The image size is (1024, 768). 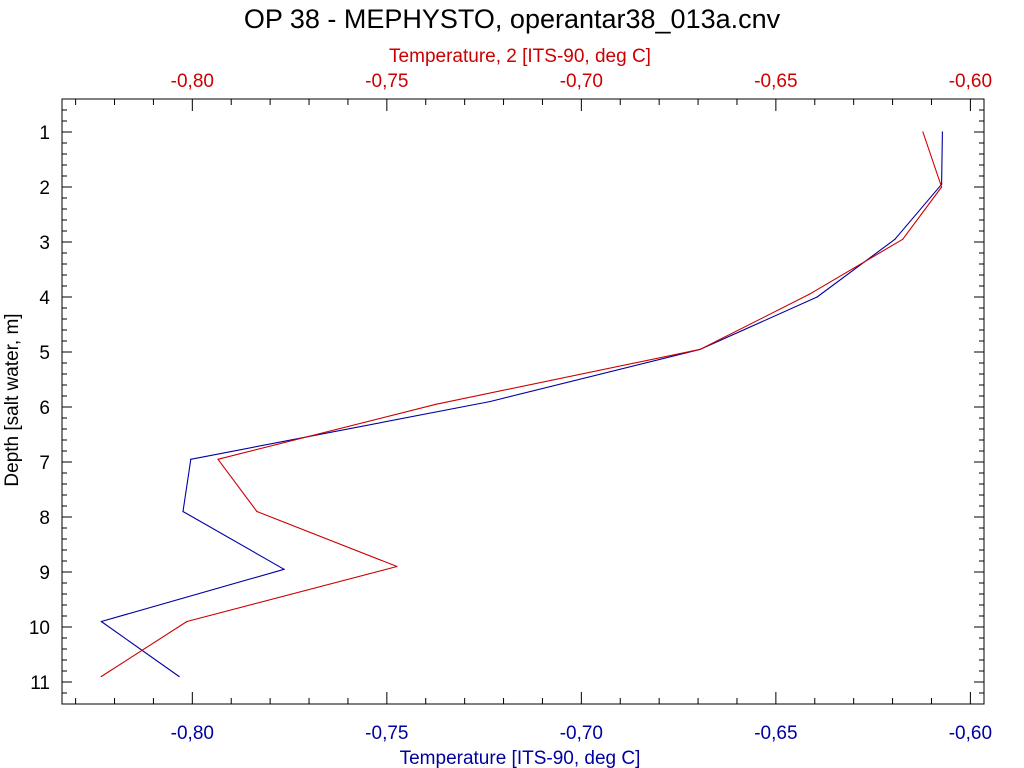 What do you see at coordinates (44, 518) in the screenshot?
I see `y-tick-label: 8` at bounding box center [44, 518].